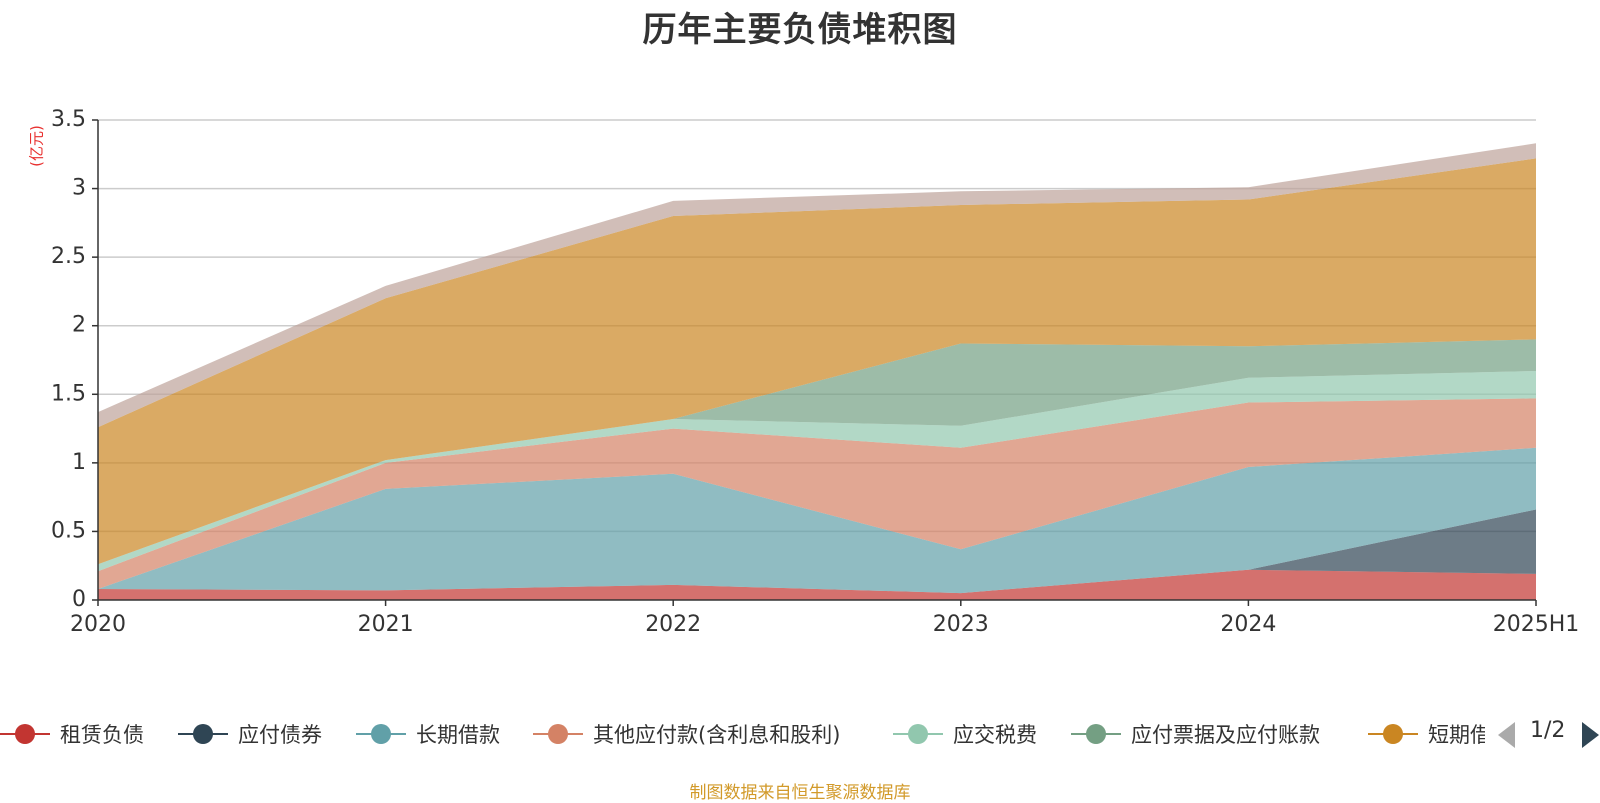  What do you see at coordinates (68, 530) in the screenshot?
I see `y-tick-label: 0.5` at bounding box center [68, 530].